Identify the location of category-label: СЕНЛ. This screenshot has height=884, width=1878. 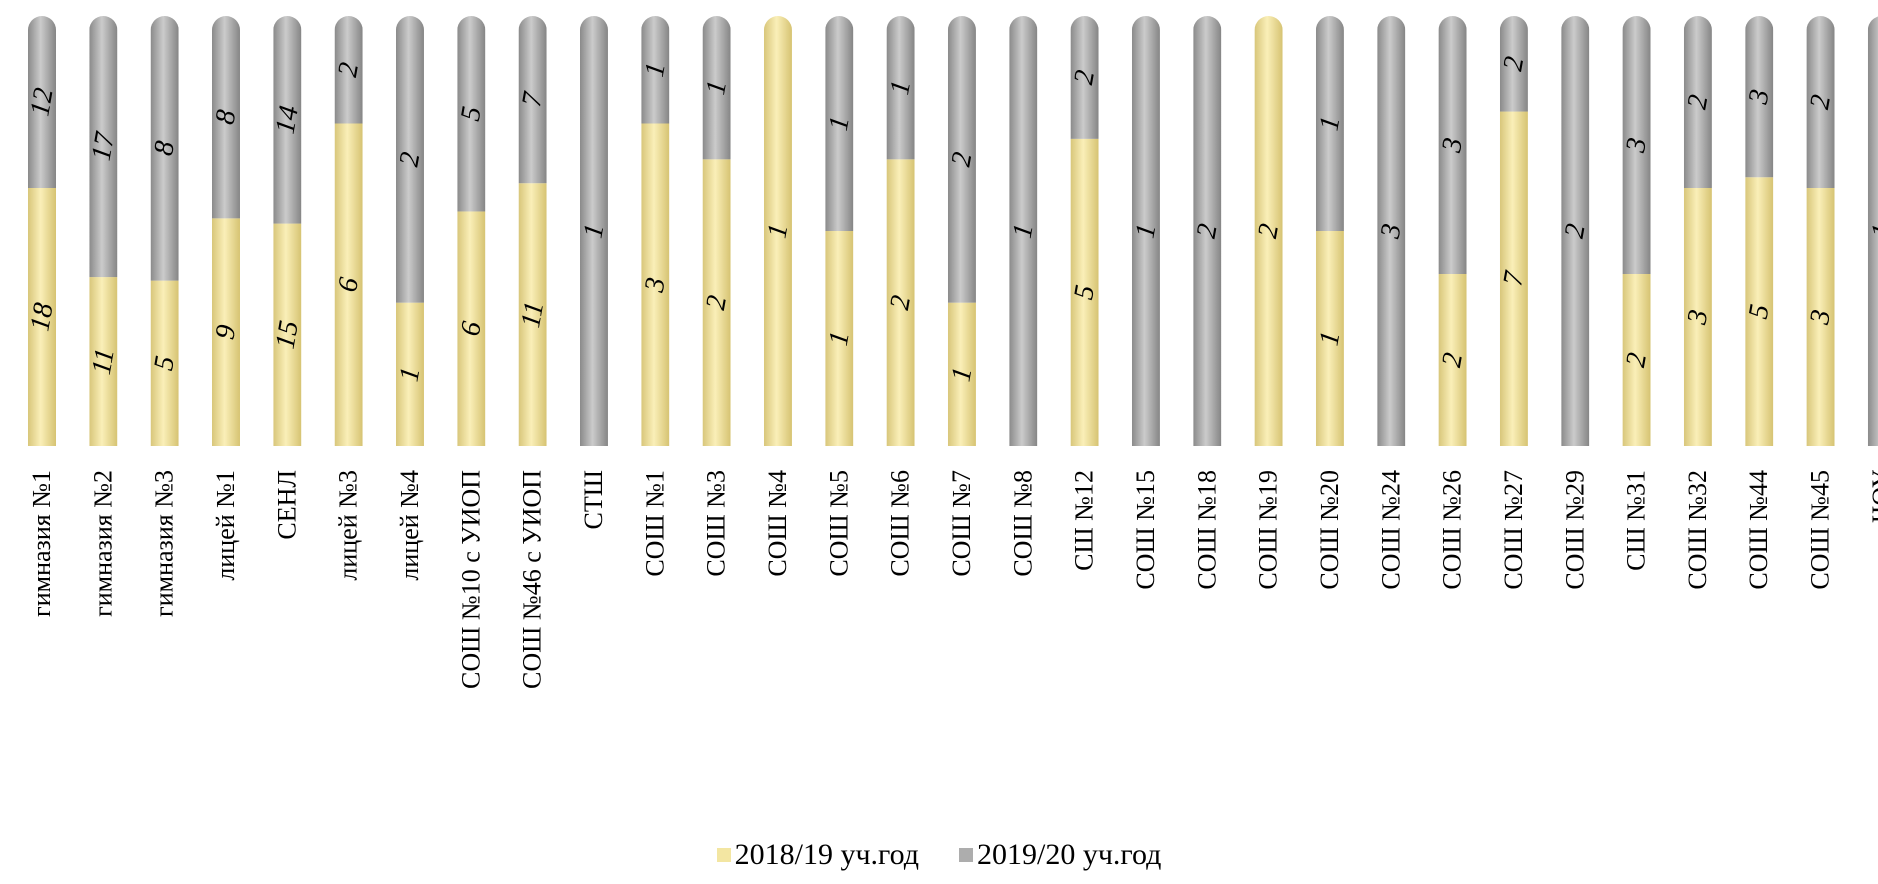
(286, 505).